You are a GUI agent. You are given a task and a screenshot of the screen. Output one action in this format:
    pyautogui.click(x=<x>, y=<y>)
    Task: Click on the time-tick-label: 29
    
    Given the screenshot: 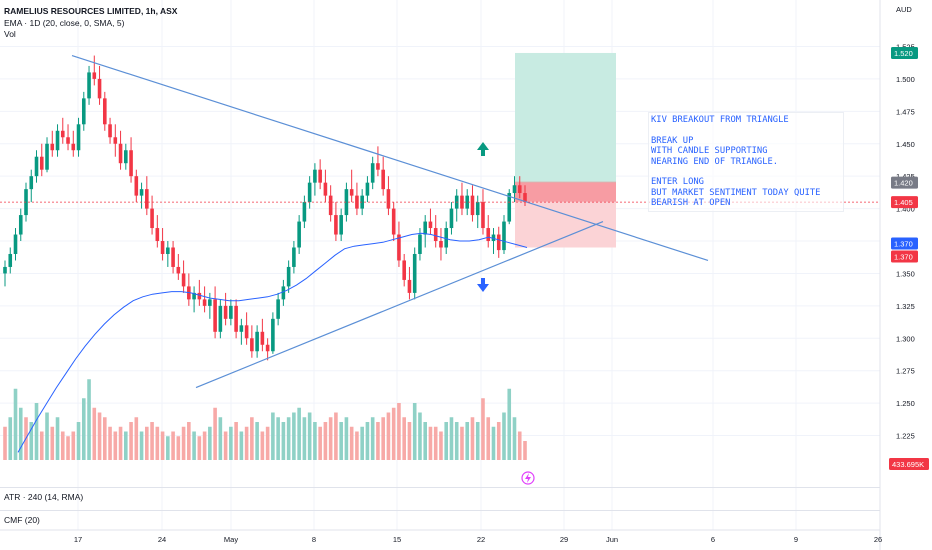 What is the action you would take?
    pyautogui.click(x=564, y=539)
    